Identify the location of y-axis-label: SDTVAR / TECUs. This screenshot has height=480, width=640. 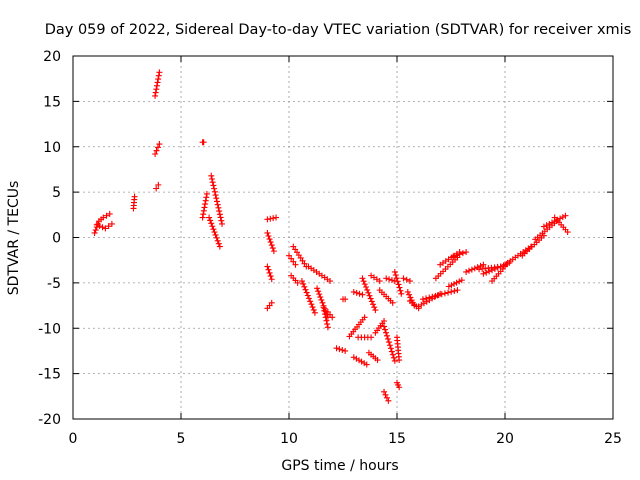
(14, 238).